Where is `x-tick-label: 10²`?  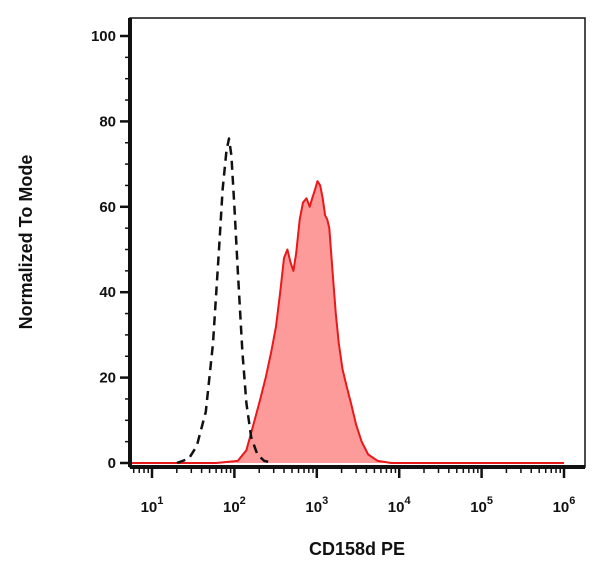
x-tick-label: 10² is located at coordinates (234, 505).